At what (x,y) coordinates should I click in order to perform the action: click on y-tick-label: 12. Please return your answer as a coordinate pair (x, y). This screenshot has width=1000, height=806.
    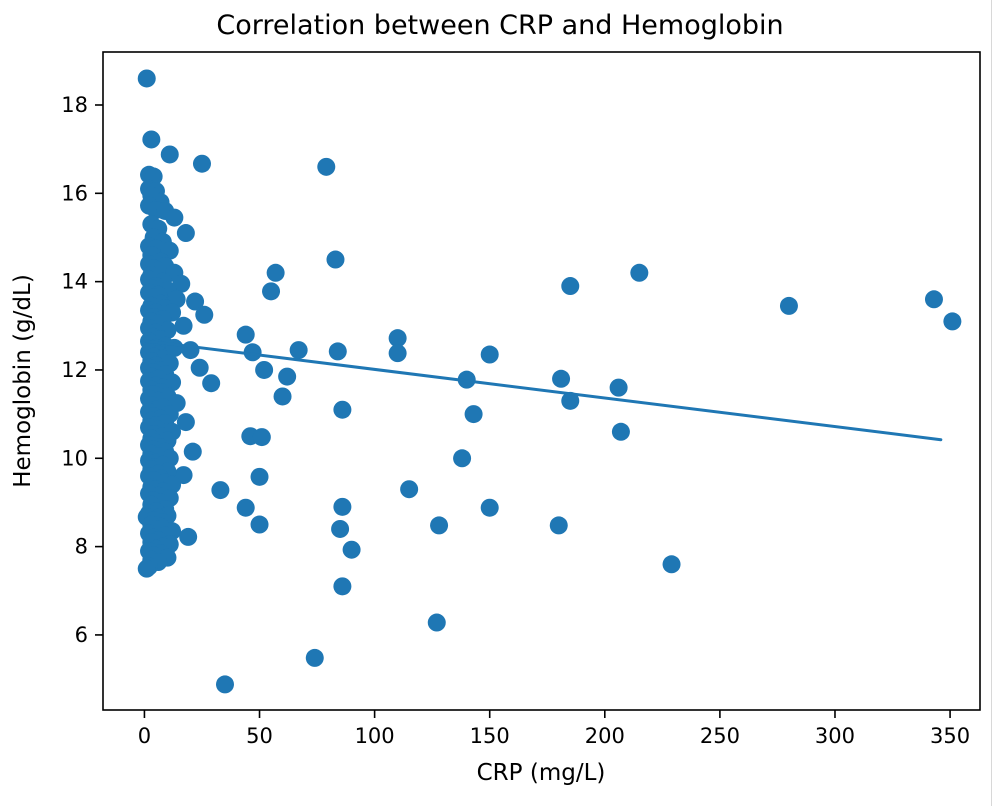
    Looking at the image, I should click on (74, 370).